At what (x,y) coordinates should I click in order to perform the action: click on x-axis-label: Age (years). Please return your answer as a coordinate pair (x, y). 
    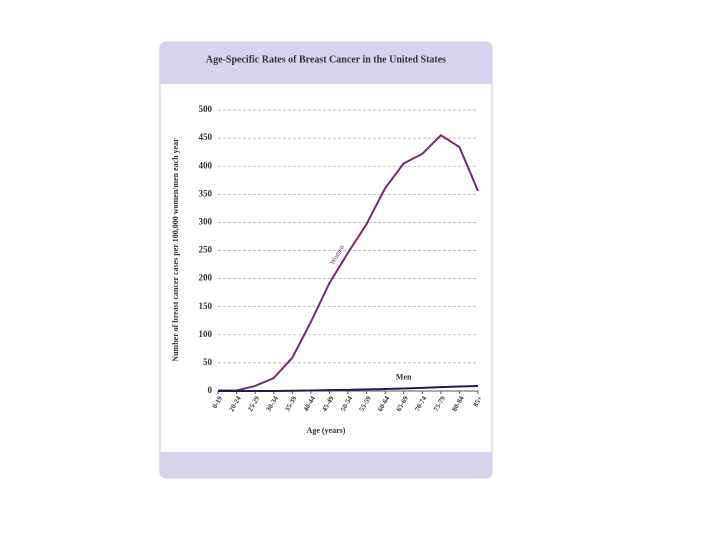
    Looking at the image, I should click on (326, 430).